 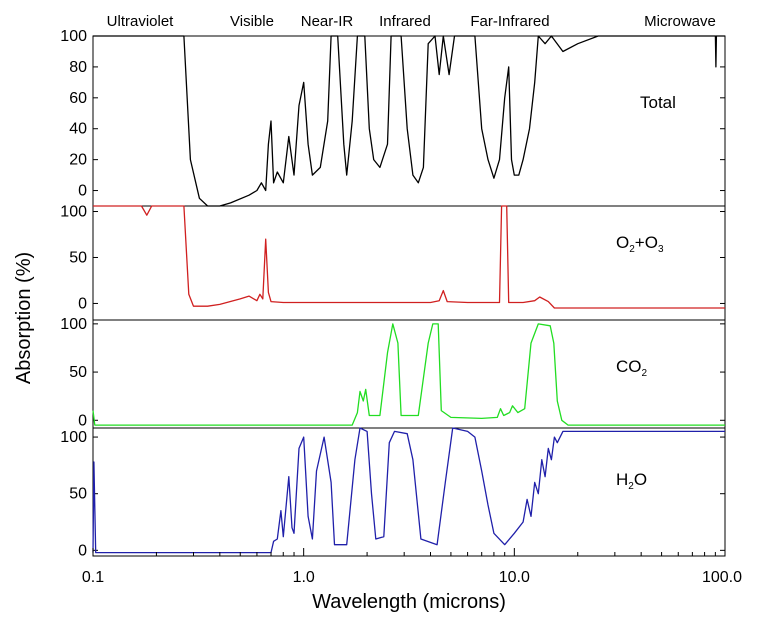 I want to click on x-ticks, so click(x=409, y=552).